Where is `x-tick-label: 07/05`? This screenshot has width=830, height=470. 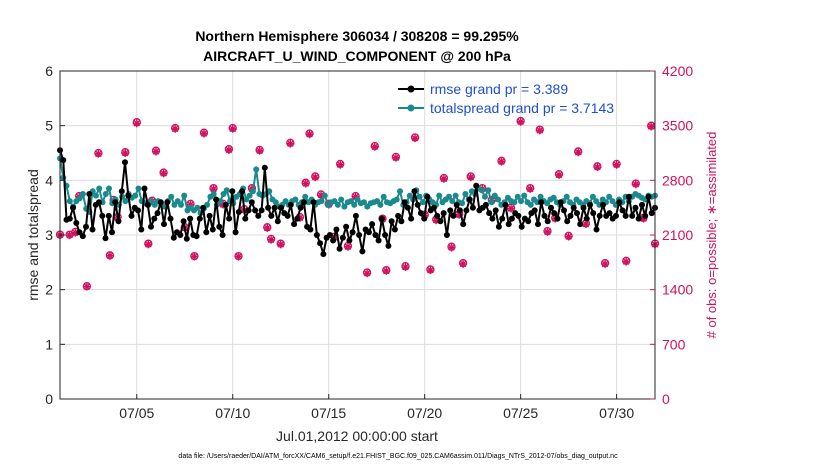
x-tick-label: 07/05 is located at coordinates (136, 413).